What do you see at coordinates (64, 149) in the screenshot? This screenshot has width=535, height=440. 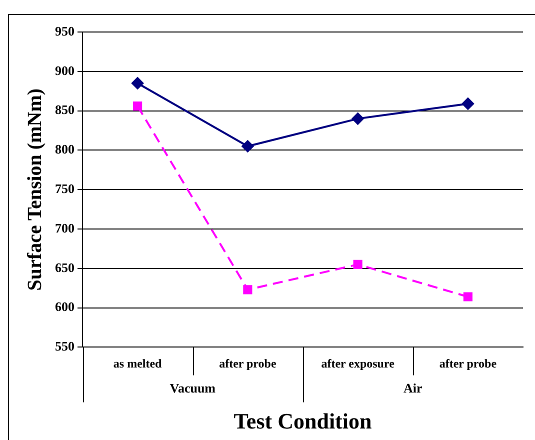 I see `y-tick-label: 800` at bounding box center [64, 149].